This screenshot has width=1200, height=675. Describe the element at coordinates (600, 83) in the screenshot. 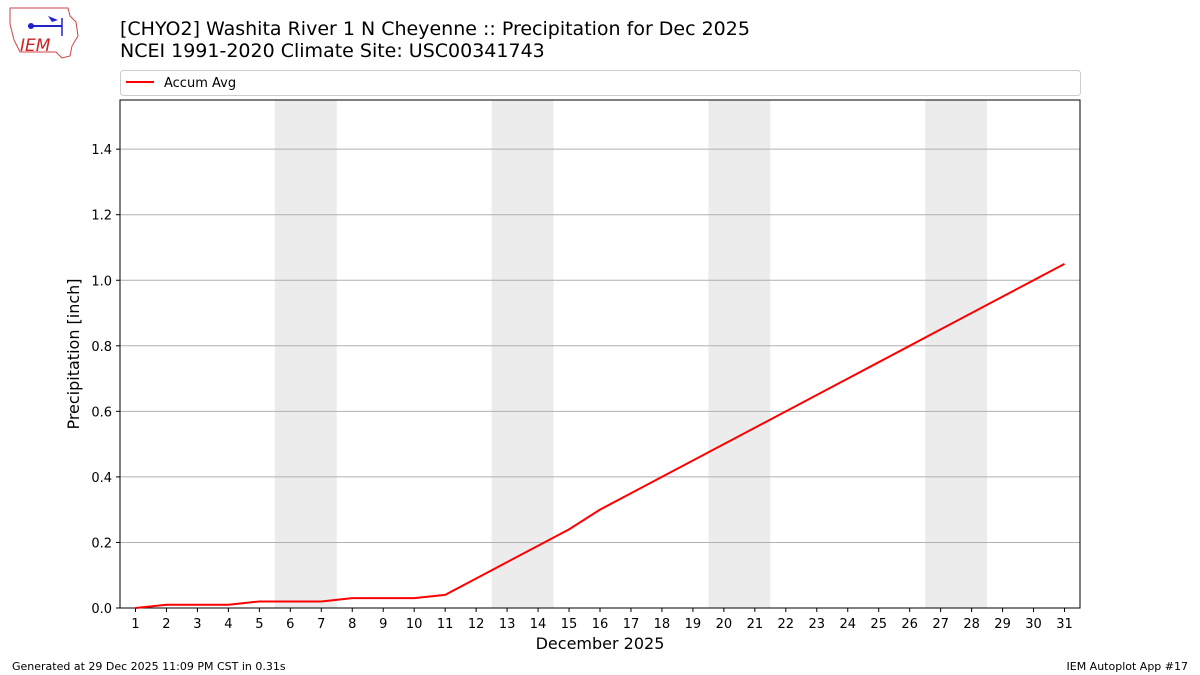

I see `legend-box` at that location.